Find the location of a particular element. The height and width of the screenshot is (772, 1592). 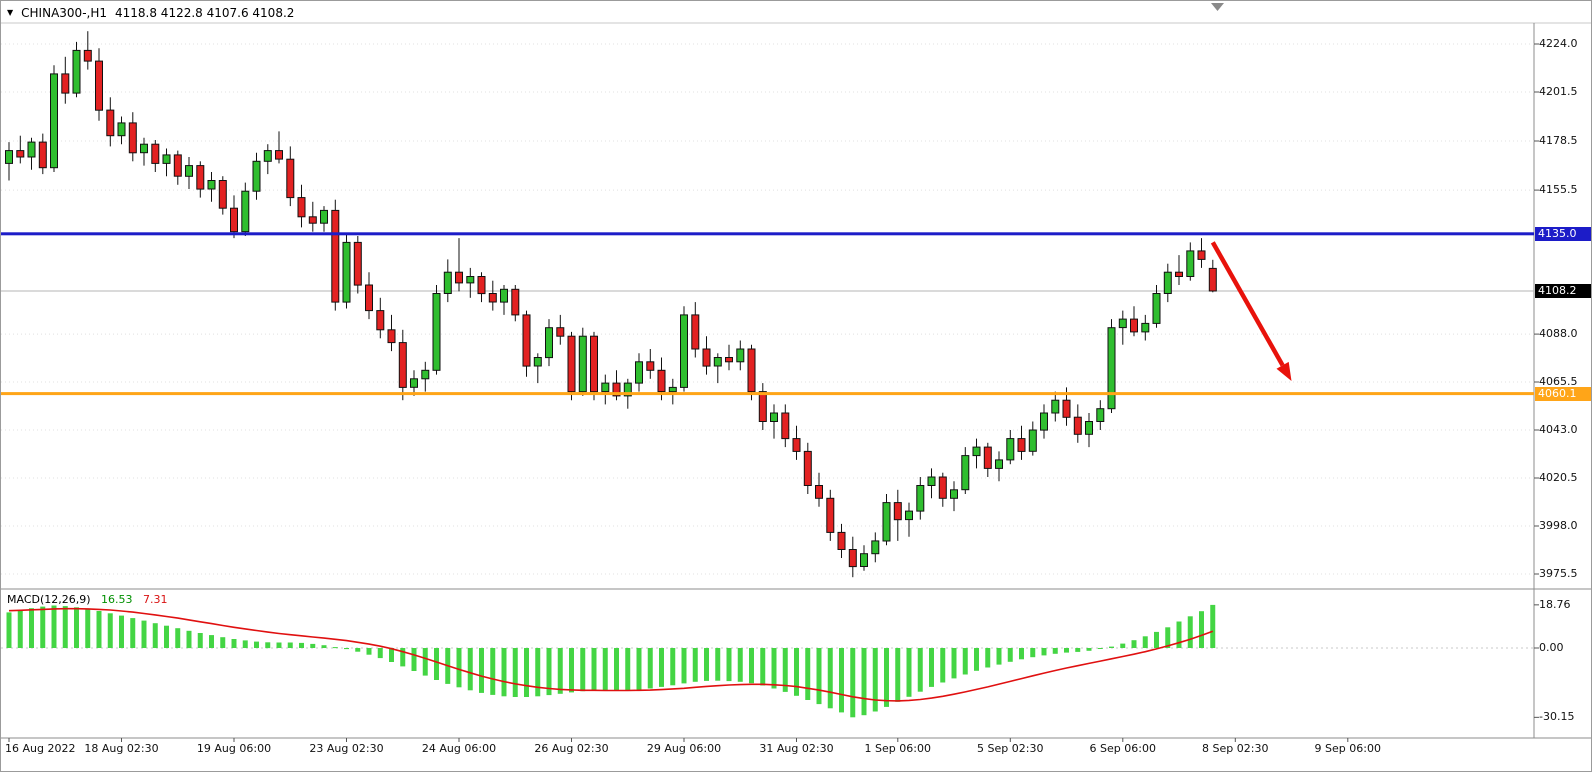

symbol-title: CHINA300-,H1 is located at coordinates (64, 13).